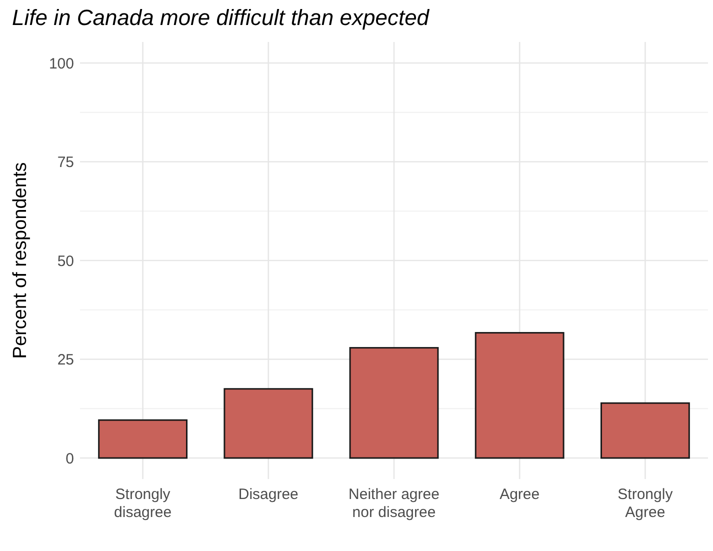 The width and height of the screenshot is (713, 551). What do you see at coordinates (268, 494) in the screenshot?
I see `x-tick-label: Disagree` at bounding box center [268, 494].